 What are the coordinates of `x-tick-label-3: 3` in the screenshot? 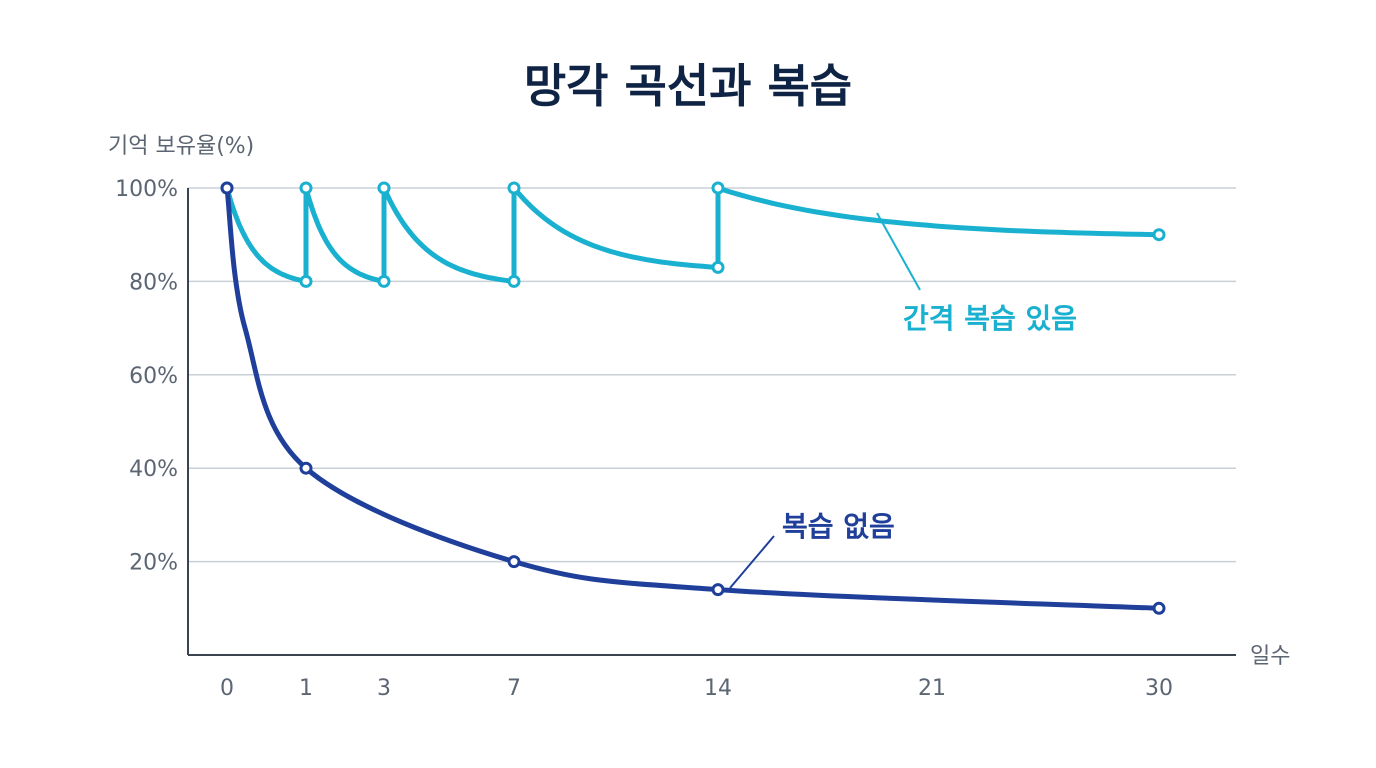 It's located at (384, 688).